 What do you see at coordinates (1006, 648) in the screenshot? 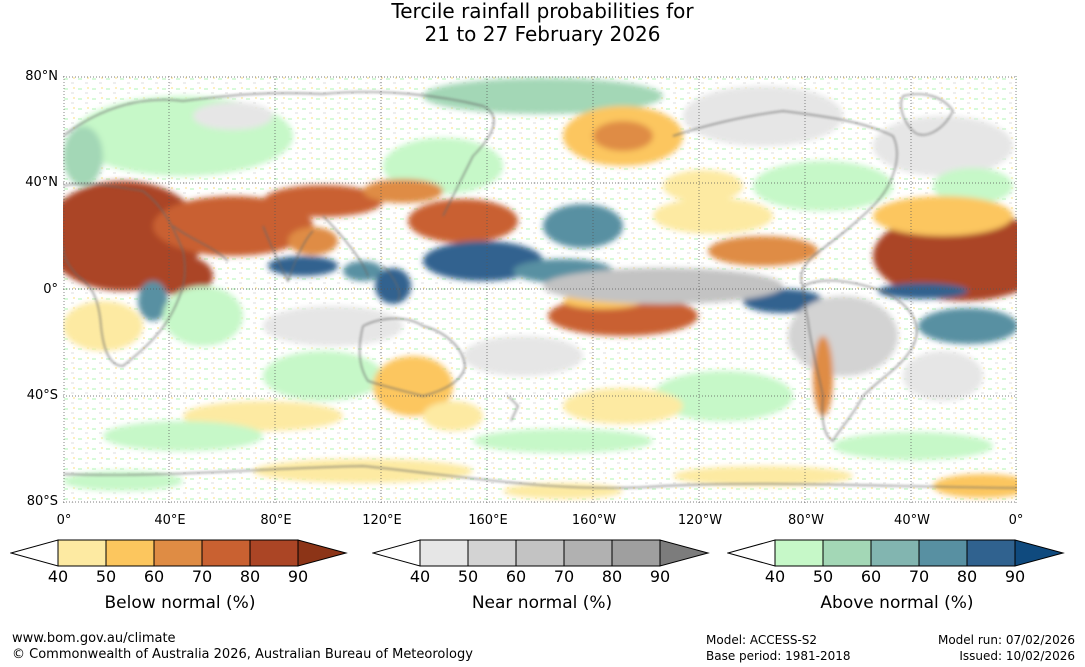
I see `footer-dates: Model run: 07/02/2026 Issued: 10/02/2026` at bounding box center [1006, 648].